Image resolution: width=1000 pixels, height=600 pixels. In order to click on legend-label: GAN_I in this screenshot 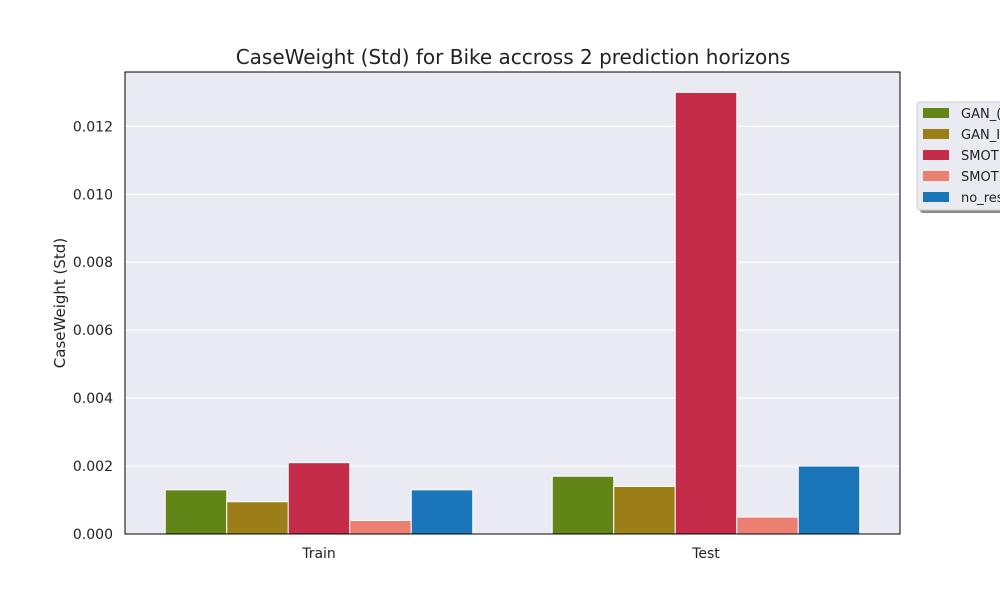, I will do `click(980, 135)`.